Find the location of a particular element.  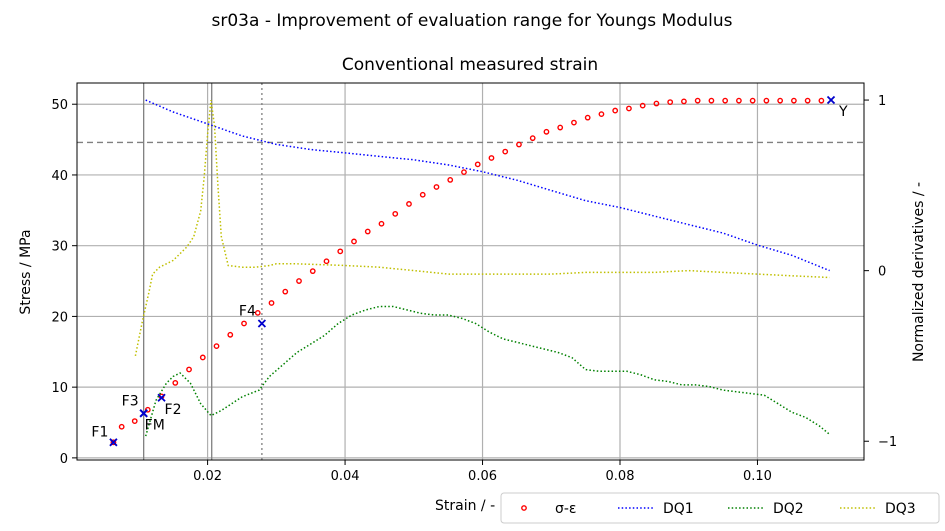

y2-tick-label: 1 is located at coordinates (882, 101).